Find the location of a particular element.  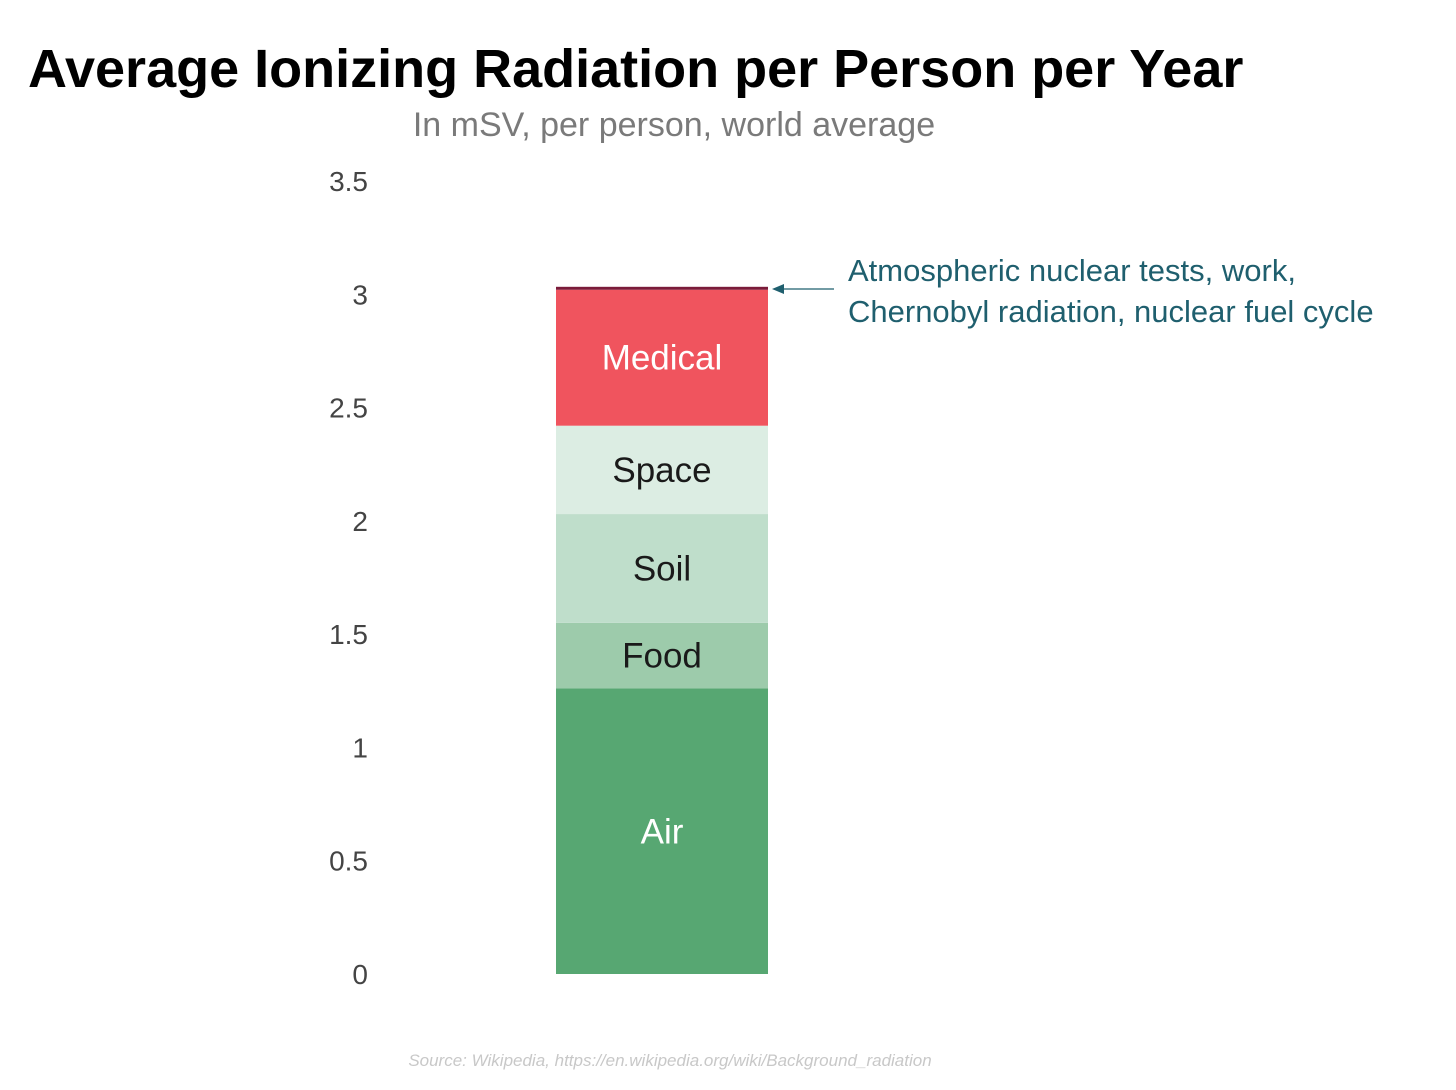

annotation-arrow-icon is located at coordinates (778, 289).